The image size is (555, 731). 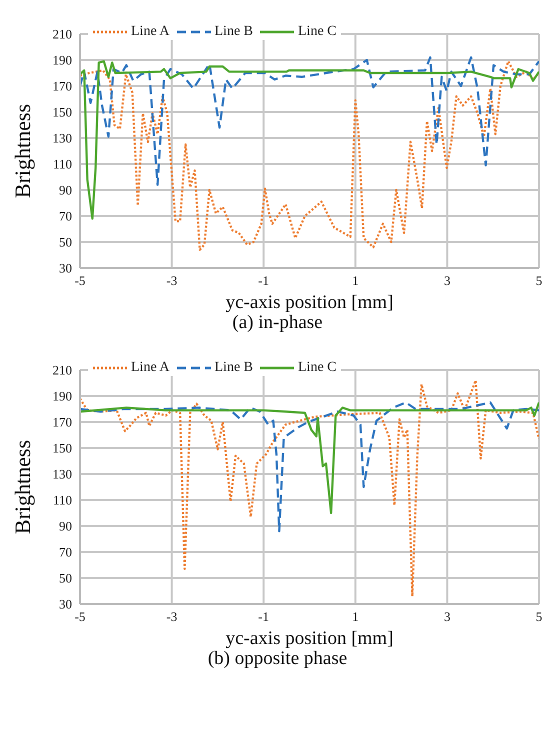 What do you see at coordinates (309, 121) in the screenshot?
I see `line-series` at bounding box center [309, 121].